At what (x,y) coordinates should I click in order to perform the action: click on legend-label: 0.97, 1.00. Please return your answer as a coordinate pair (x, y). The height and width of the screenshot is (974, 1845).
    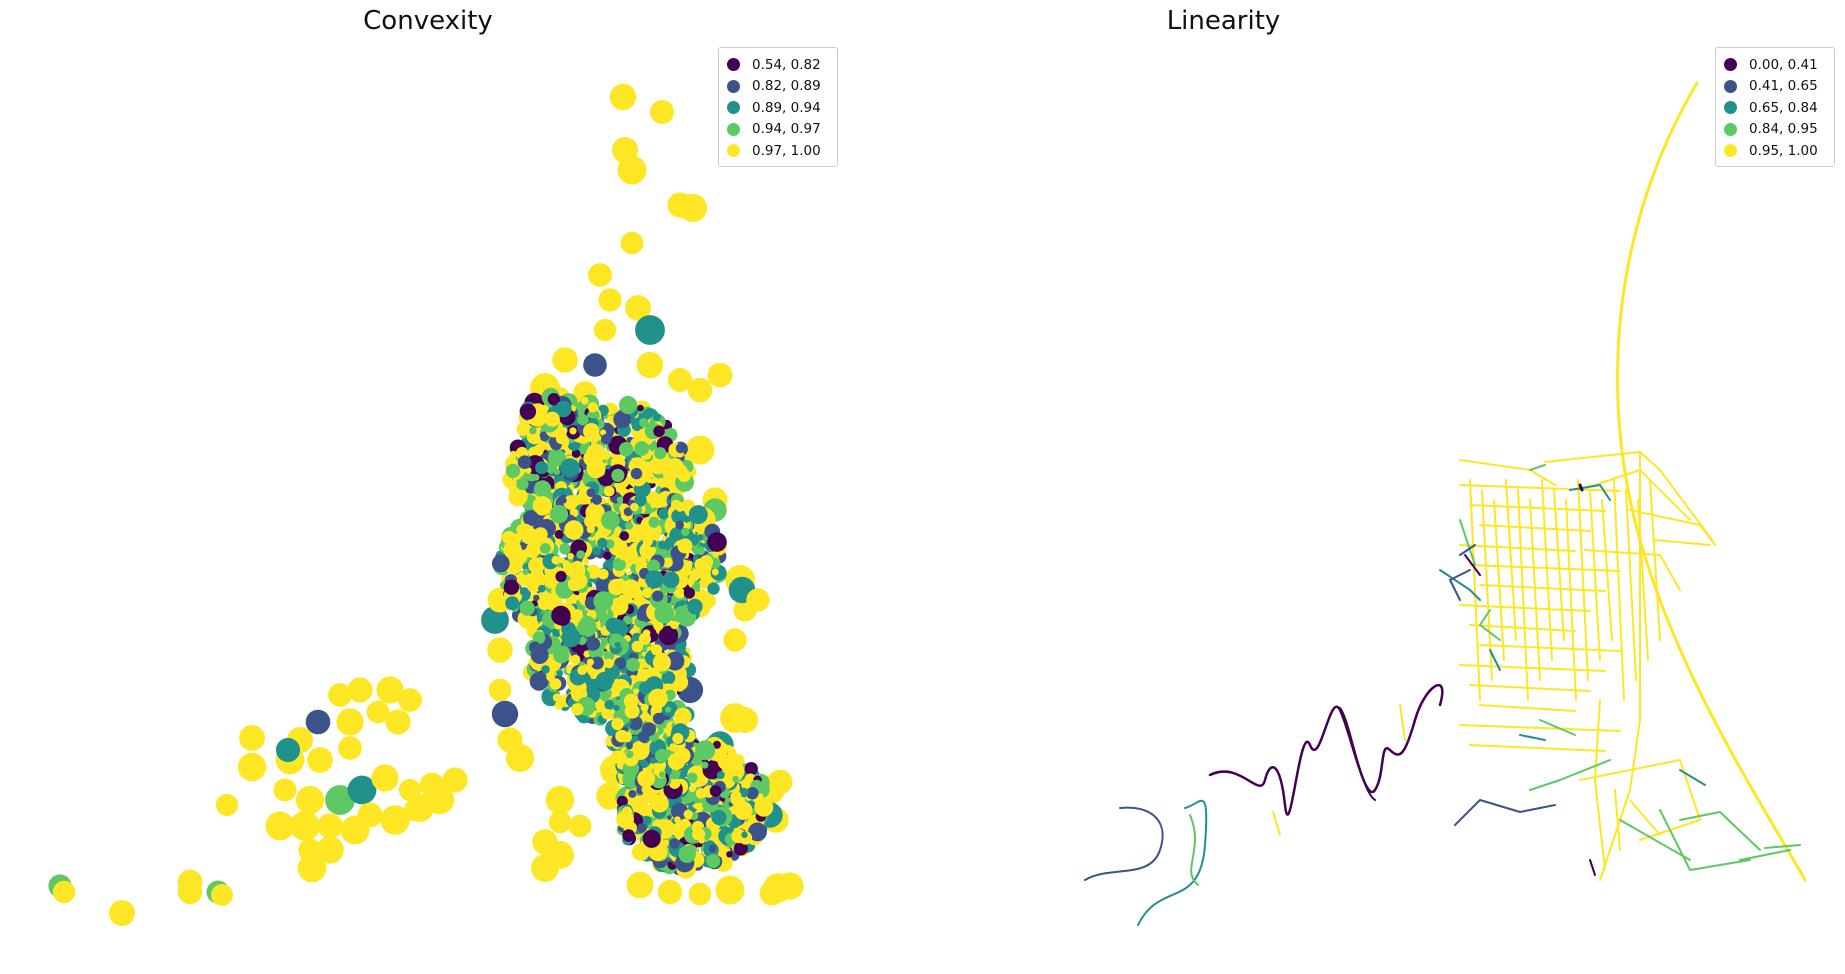
    Looking at the image, I should click on (786, 150).